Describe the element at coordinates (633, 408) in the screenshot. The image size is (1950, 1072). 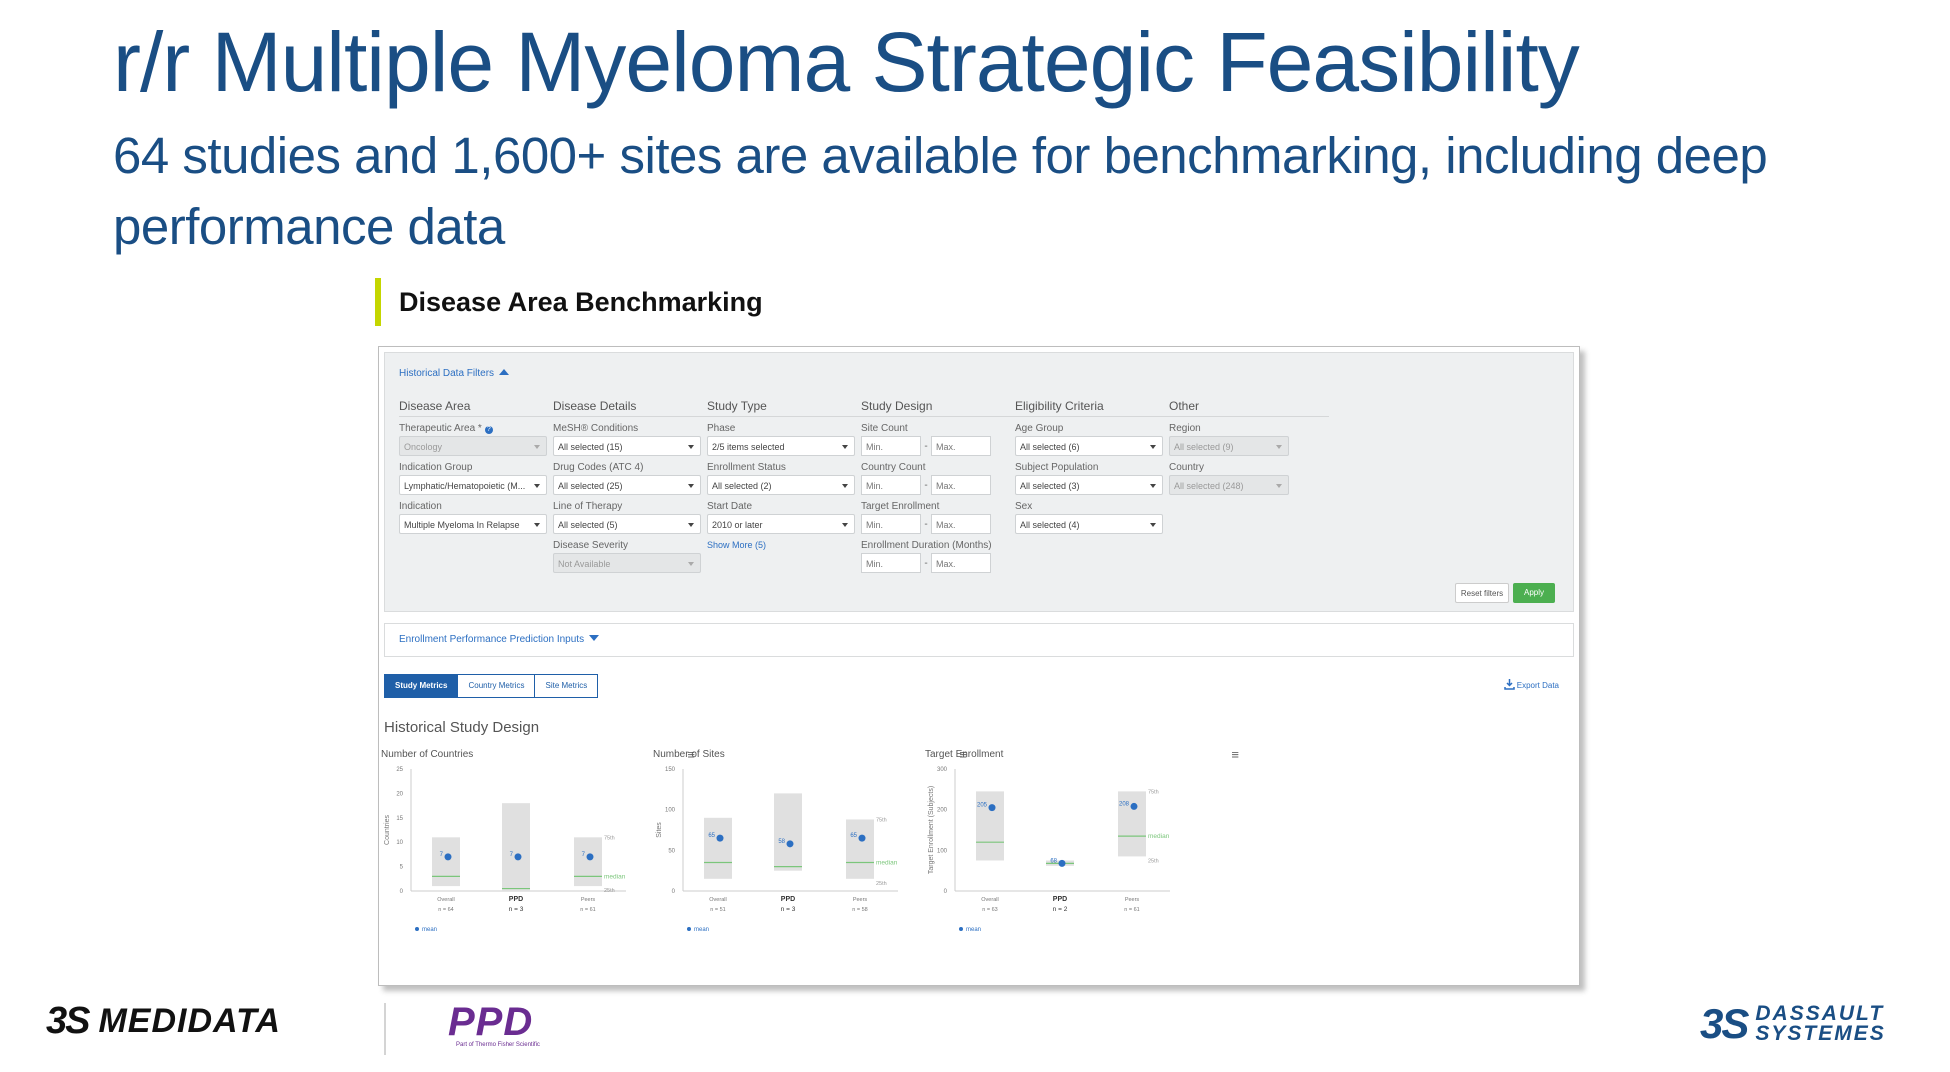
I see `filter-column-title: Disease Details` at that location.